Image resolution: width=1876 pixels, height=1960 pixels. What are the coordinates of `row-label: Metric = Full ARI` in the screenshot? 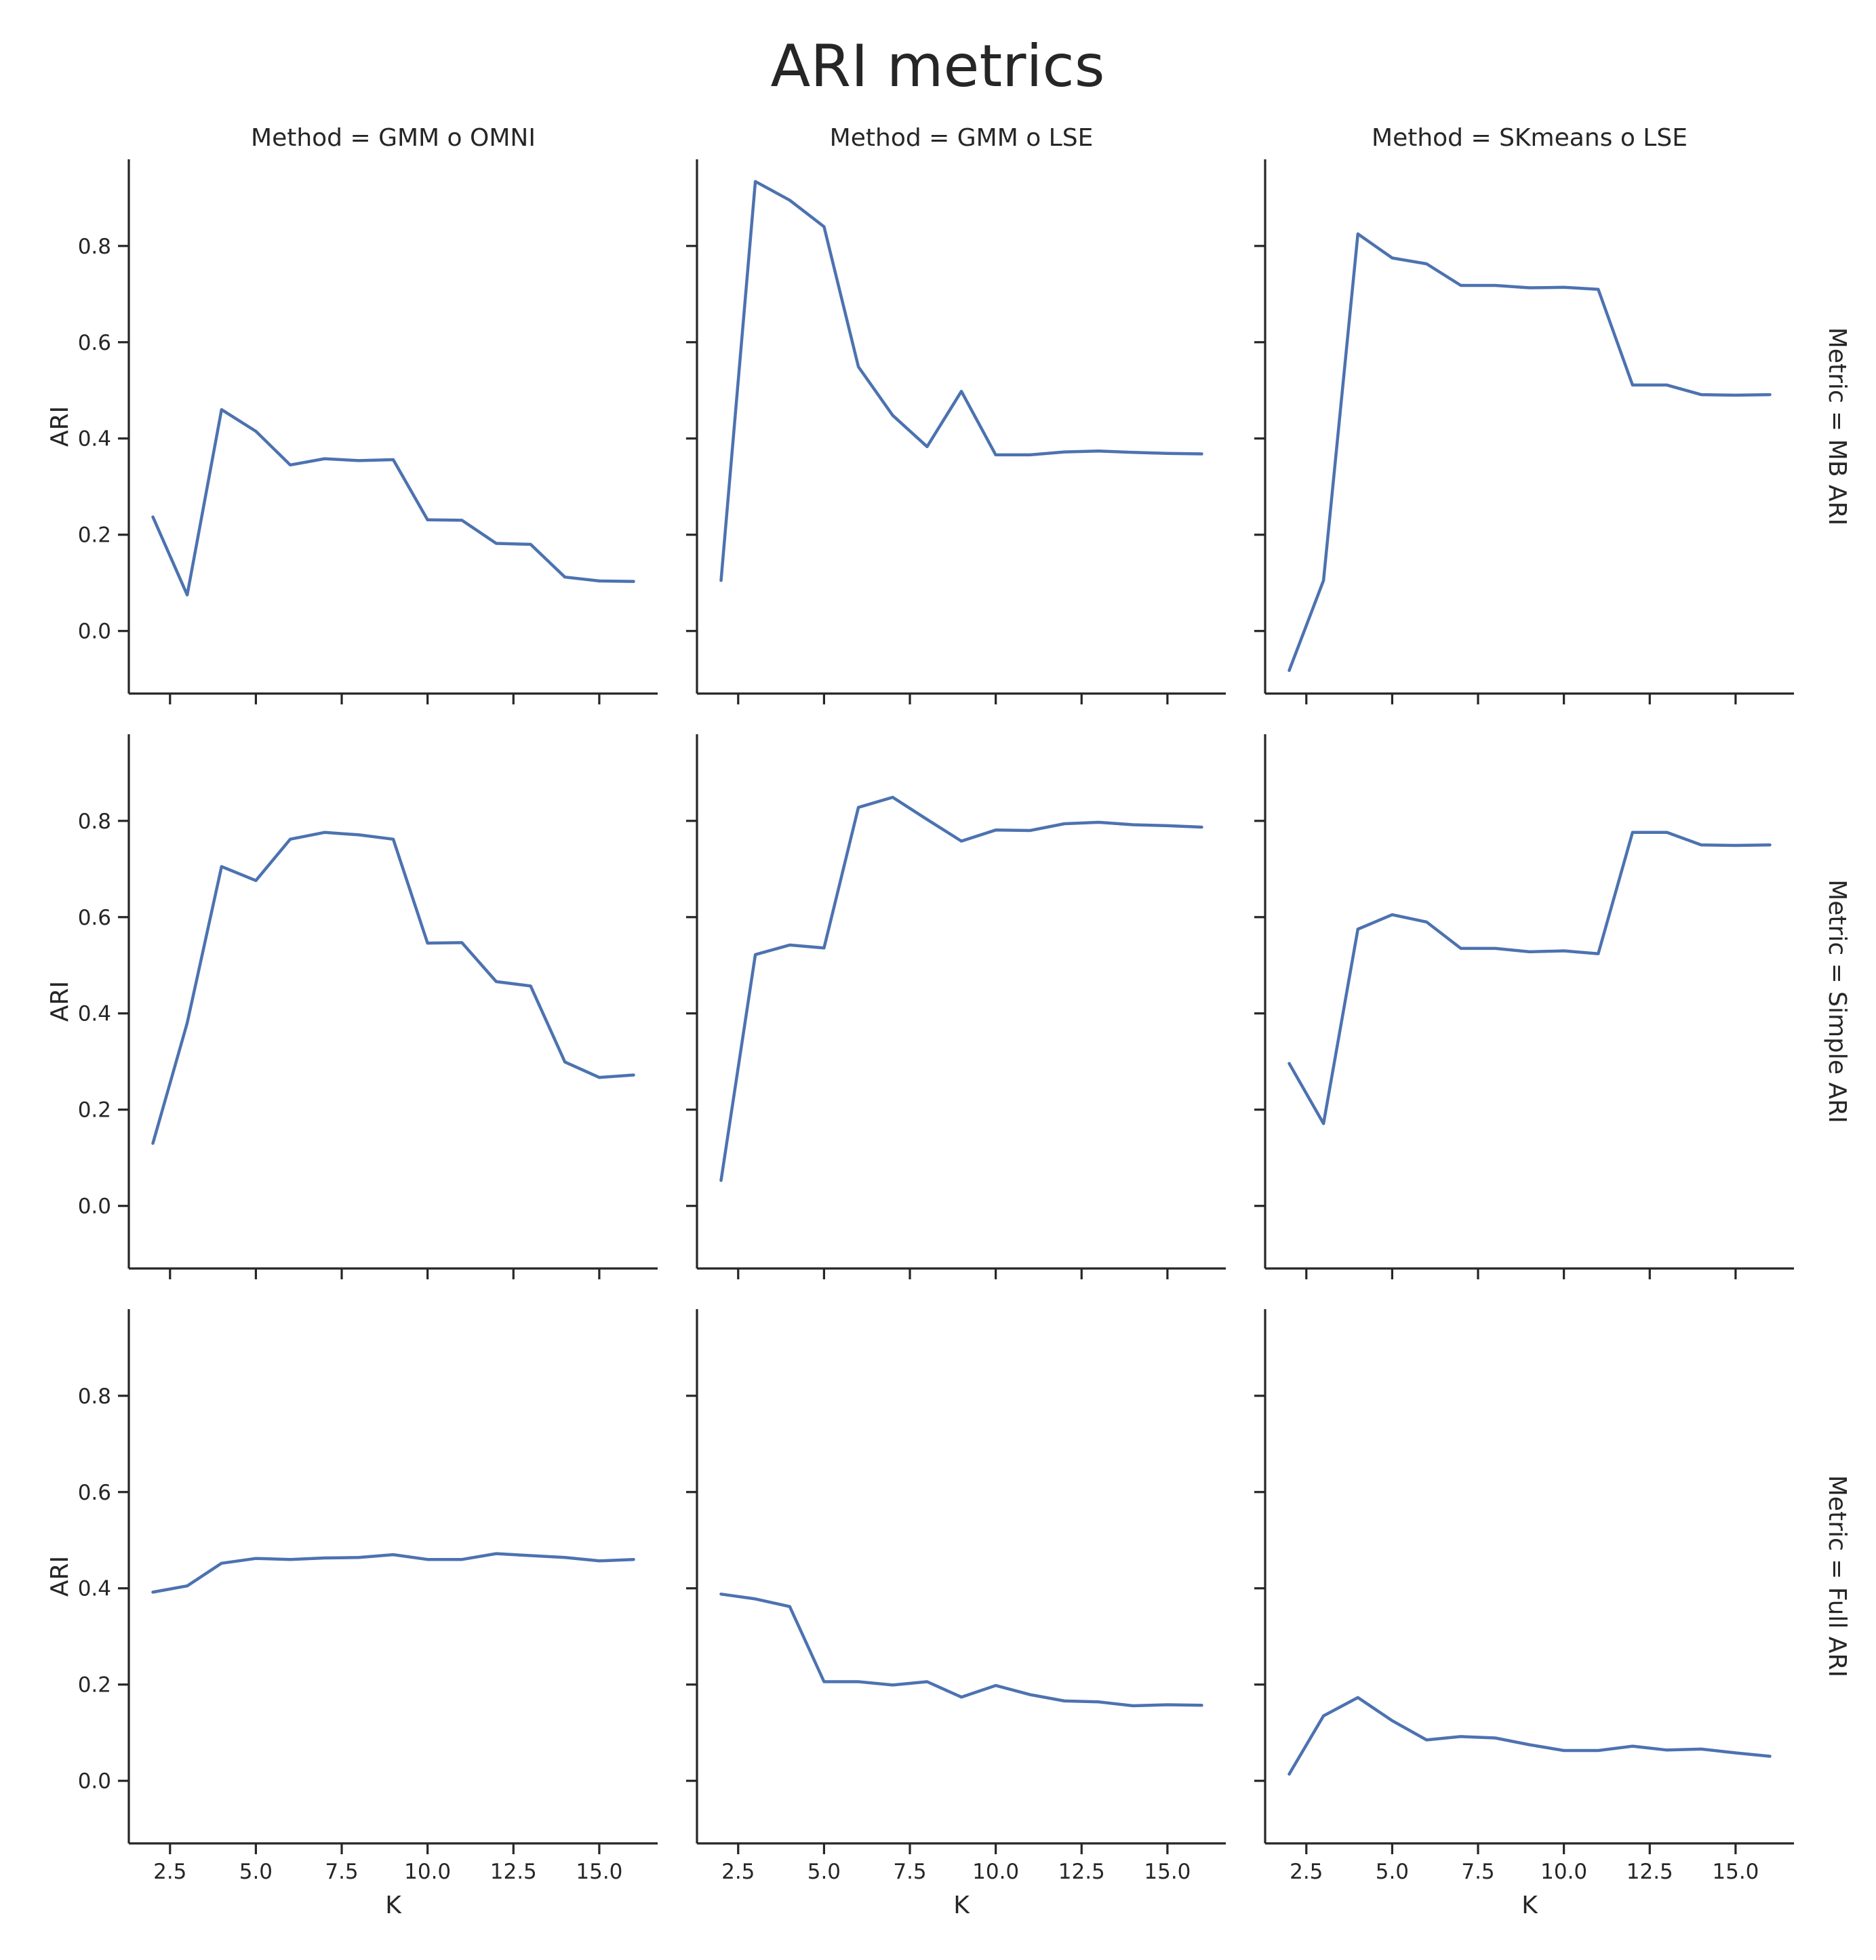 It's located at (1837, 1576).